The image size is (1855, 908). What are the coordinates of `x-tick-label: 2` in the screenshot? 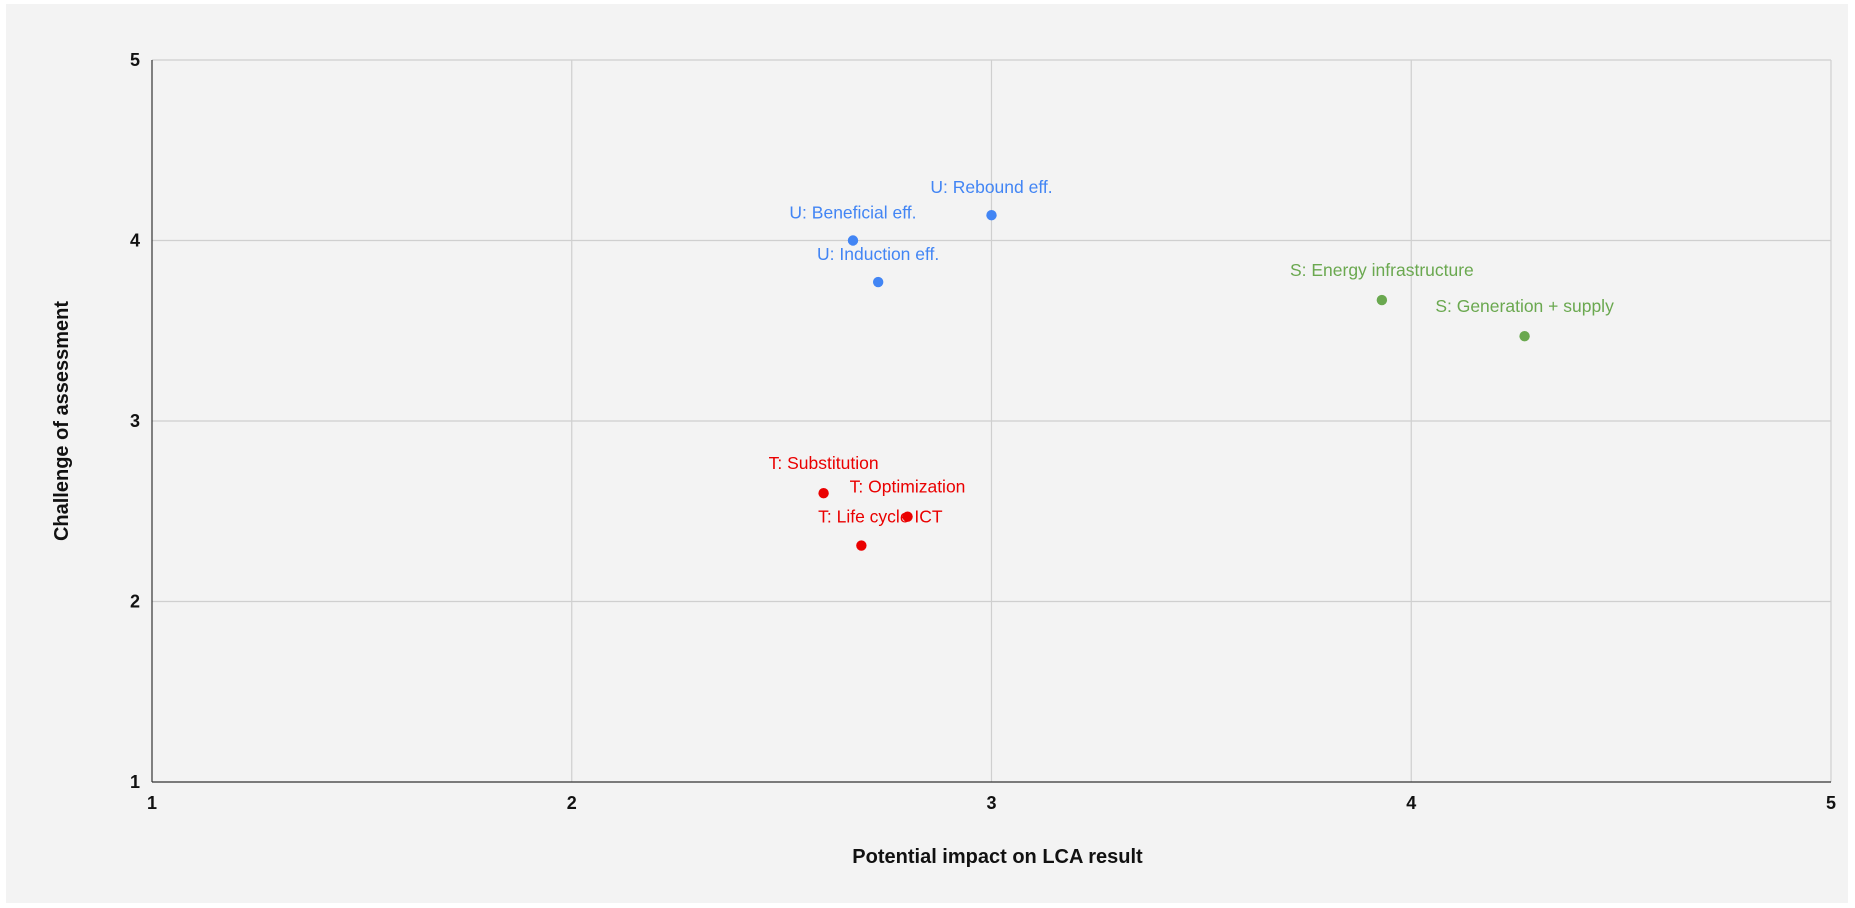 It's located at (572, 803).